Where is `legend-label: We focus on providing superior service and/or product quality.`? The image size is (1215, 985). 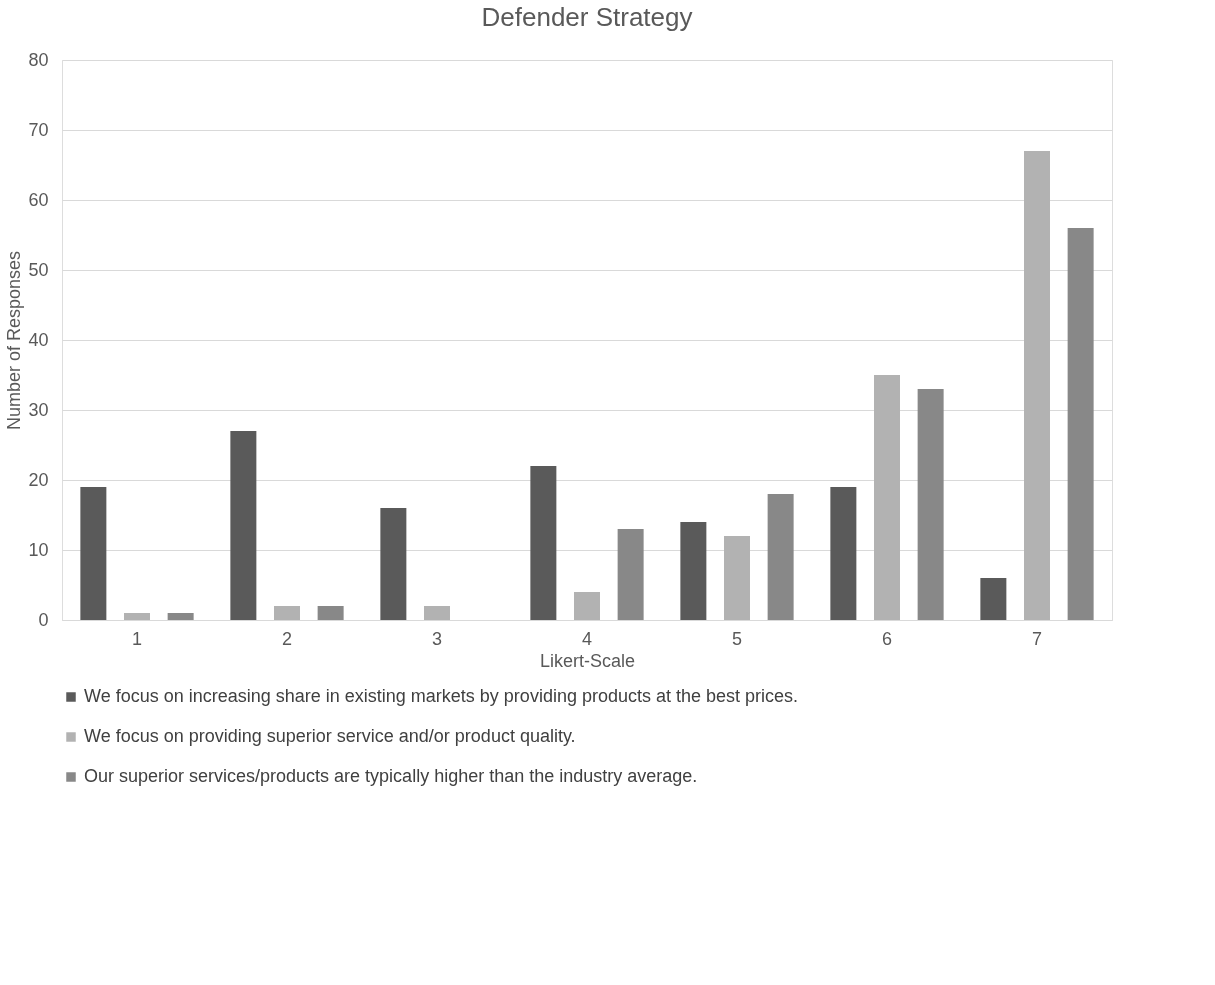
legend-label: We focus on providing superior service and/or product quality. is located at coordinates (330, 736).